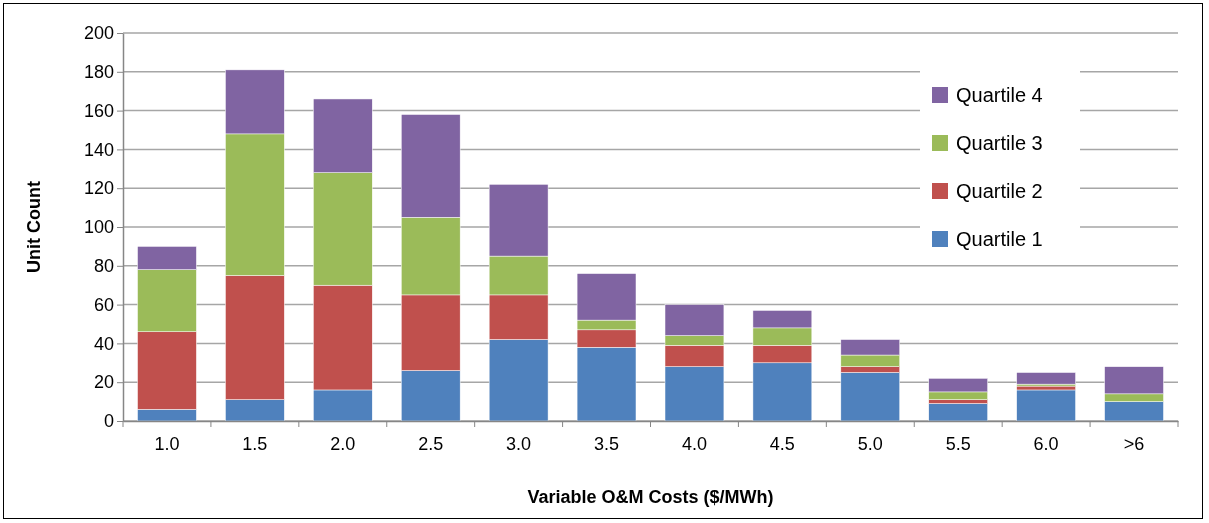 Image resolution: width=1209 pixels, height=523 pixels. I want to click on legend-label: Quartile 3, so click(999, 143).